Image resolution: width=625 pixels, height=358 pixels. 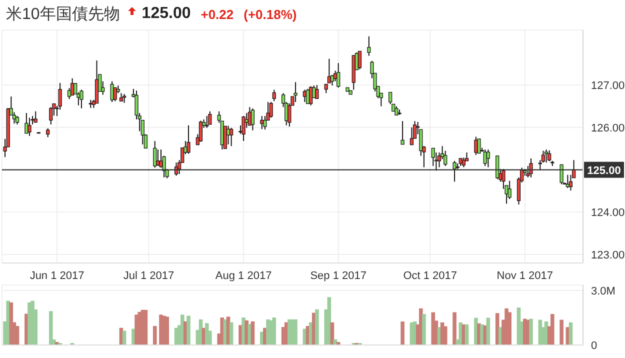 I want to click on y-tick-label: 127.00, so click(x=608, y=86).